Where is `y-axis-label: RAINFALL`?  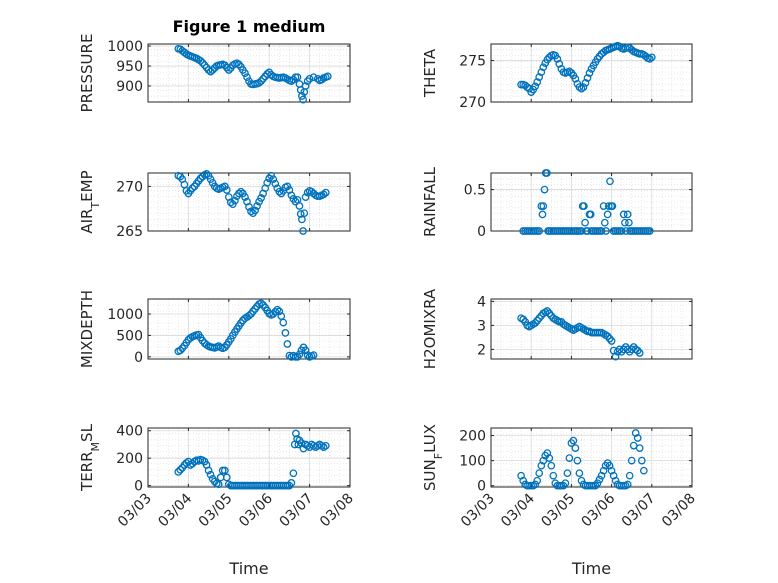 y-axis-label: RAINFALL is located at coordinates (430, 201).